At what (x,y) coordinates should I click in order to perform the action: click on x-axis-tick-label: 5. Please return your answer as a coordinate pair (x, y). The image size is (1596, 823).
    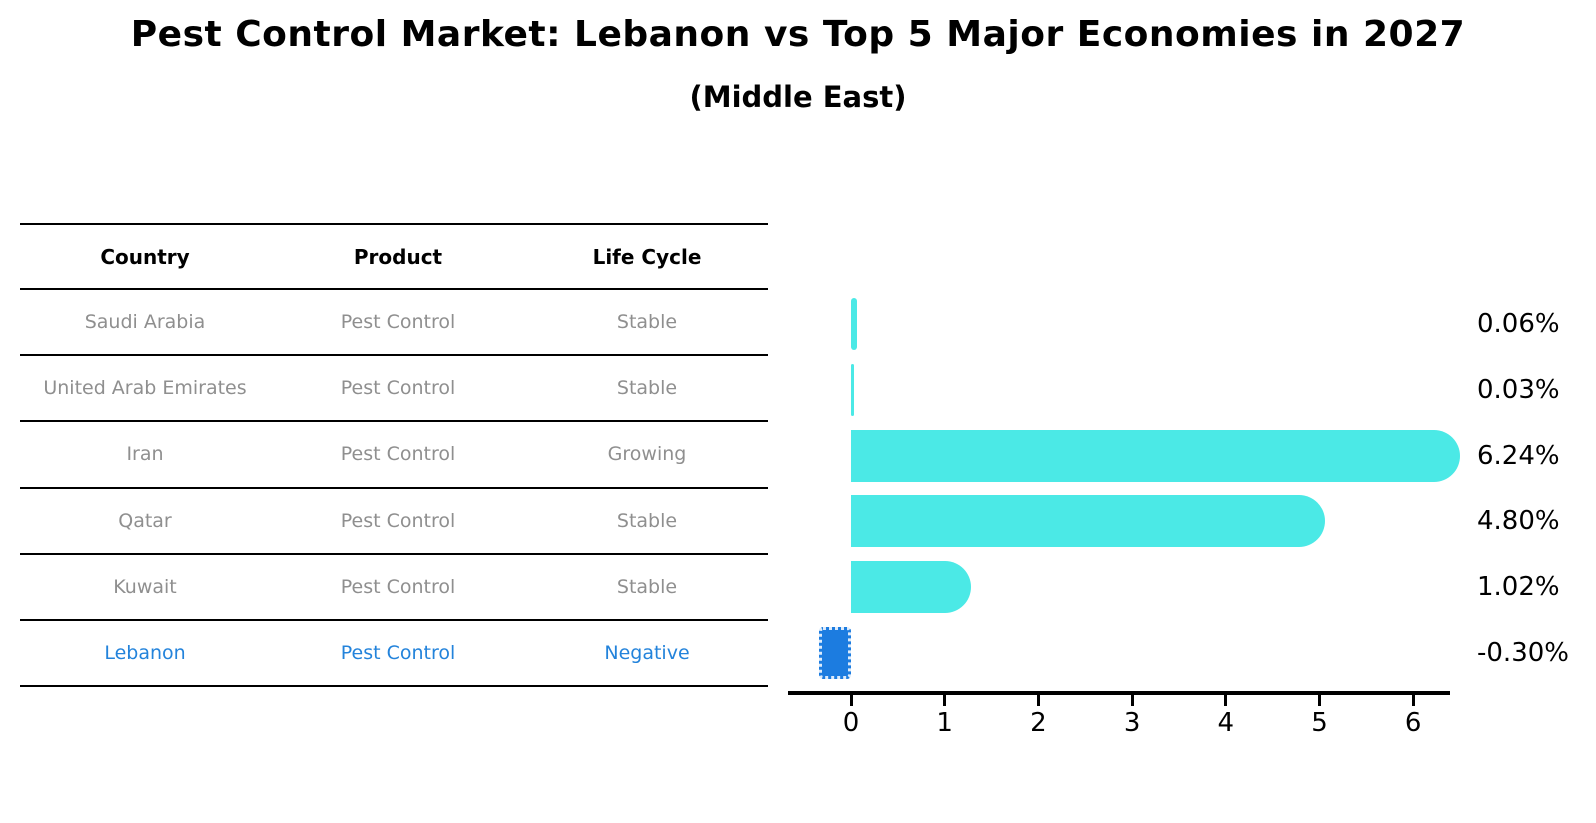
    Looking at the image, I should click on (1319, 723).